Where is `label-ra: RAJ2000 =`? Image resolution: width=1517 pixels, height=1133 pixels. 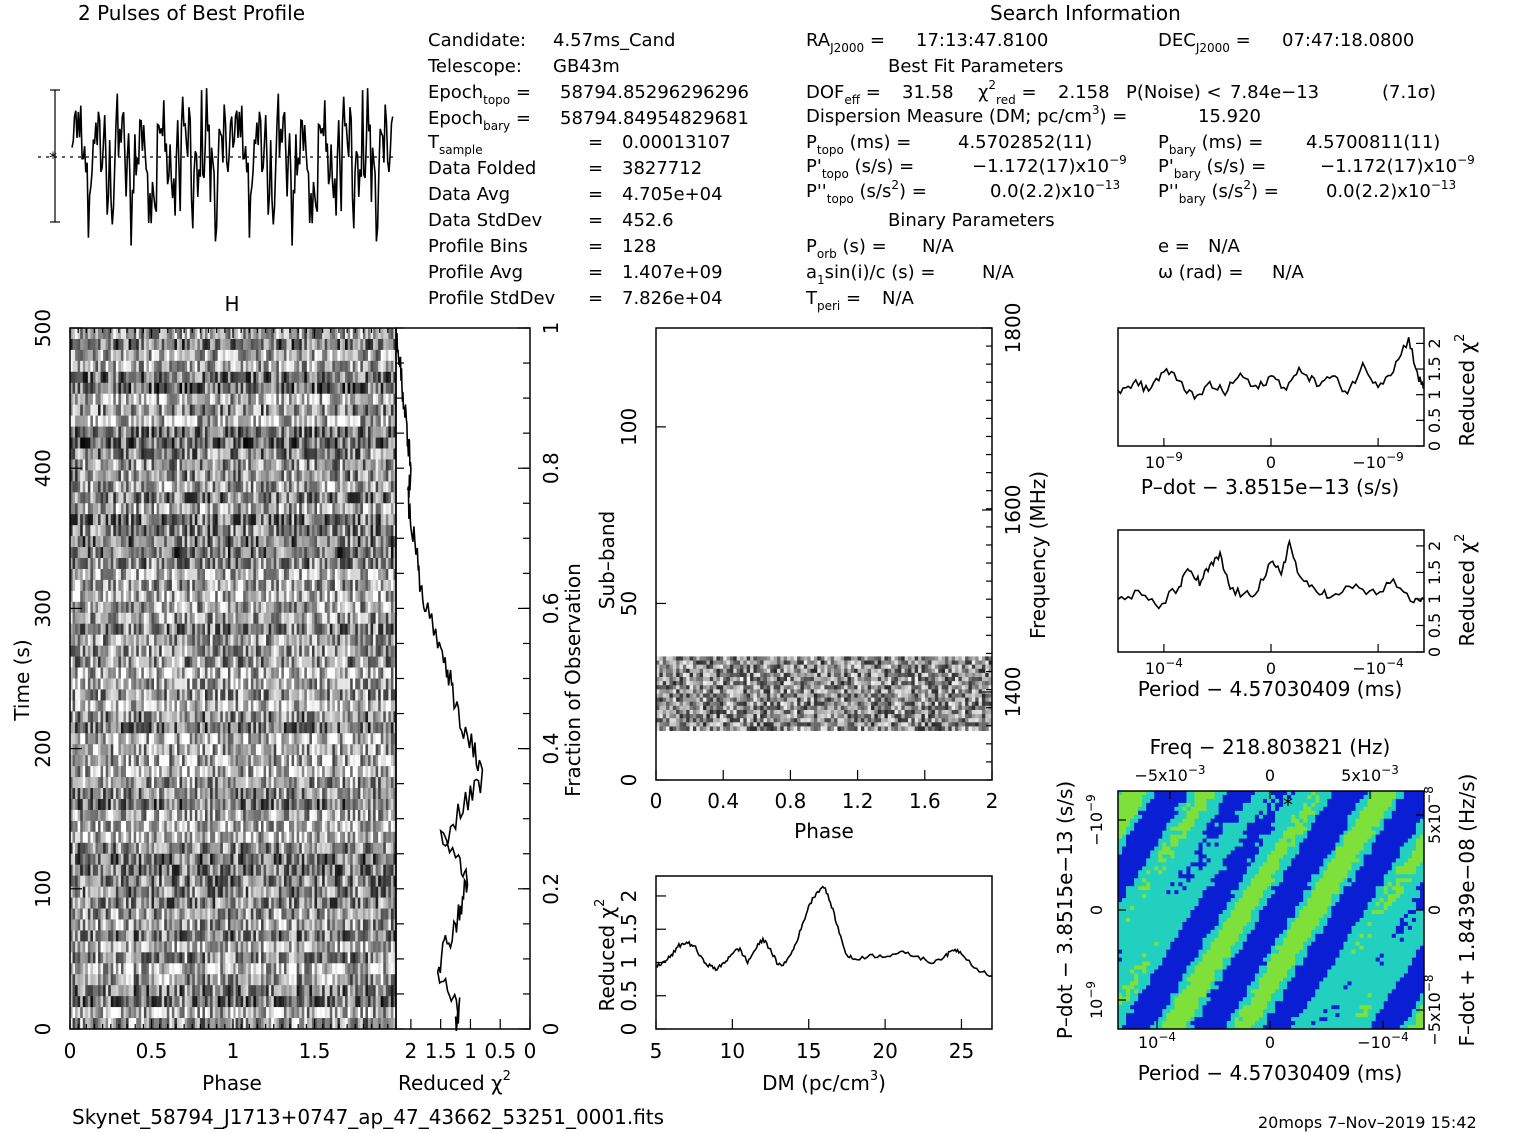 label-ra: RAJ2000 = is located at coordinates (845, 42).